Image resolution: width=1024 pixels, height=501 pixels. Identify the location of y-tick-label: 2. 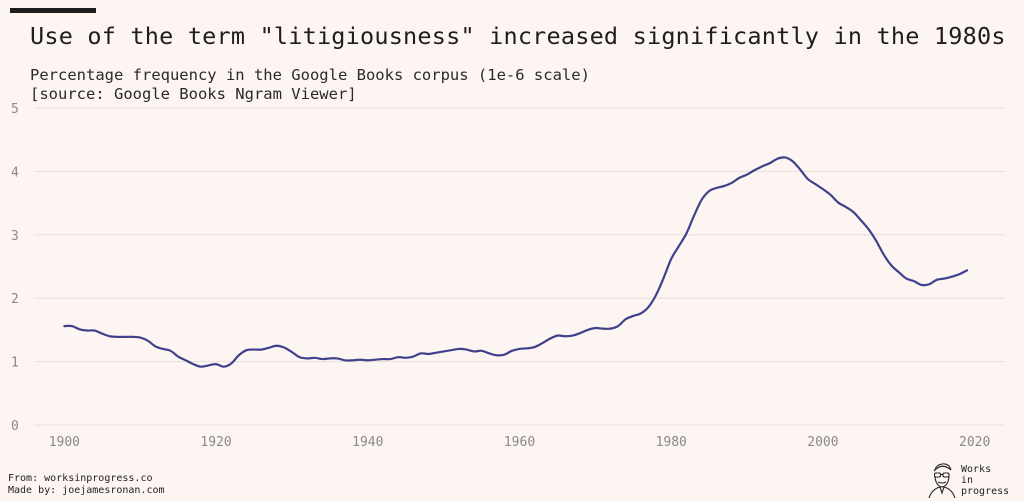
(15, 299).